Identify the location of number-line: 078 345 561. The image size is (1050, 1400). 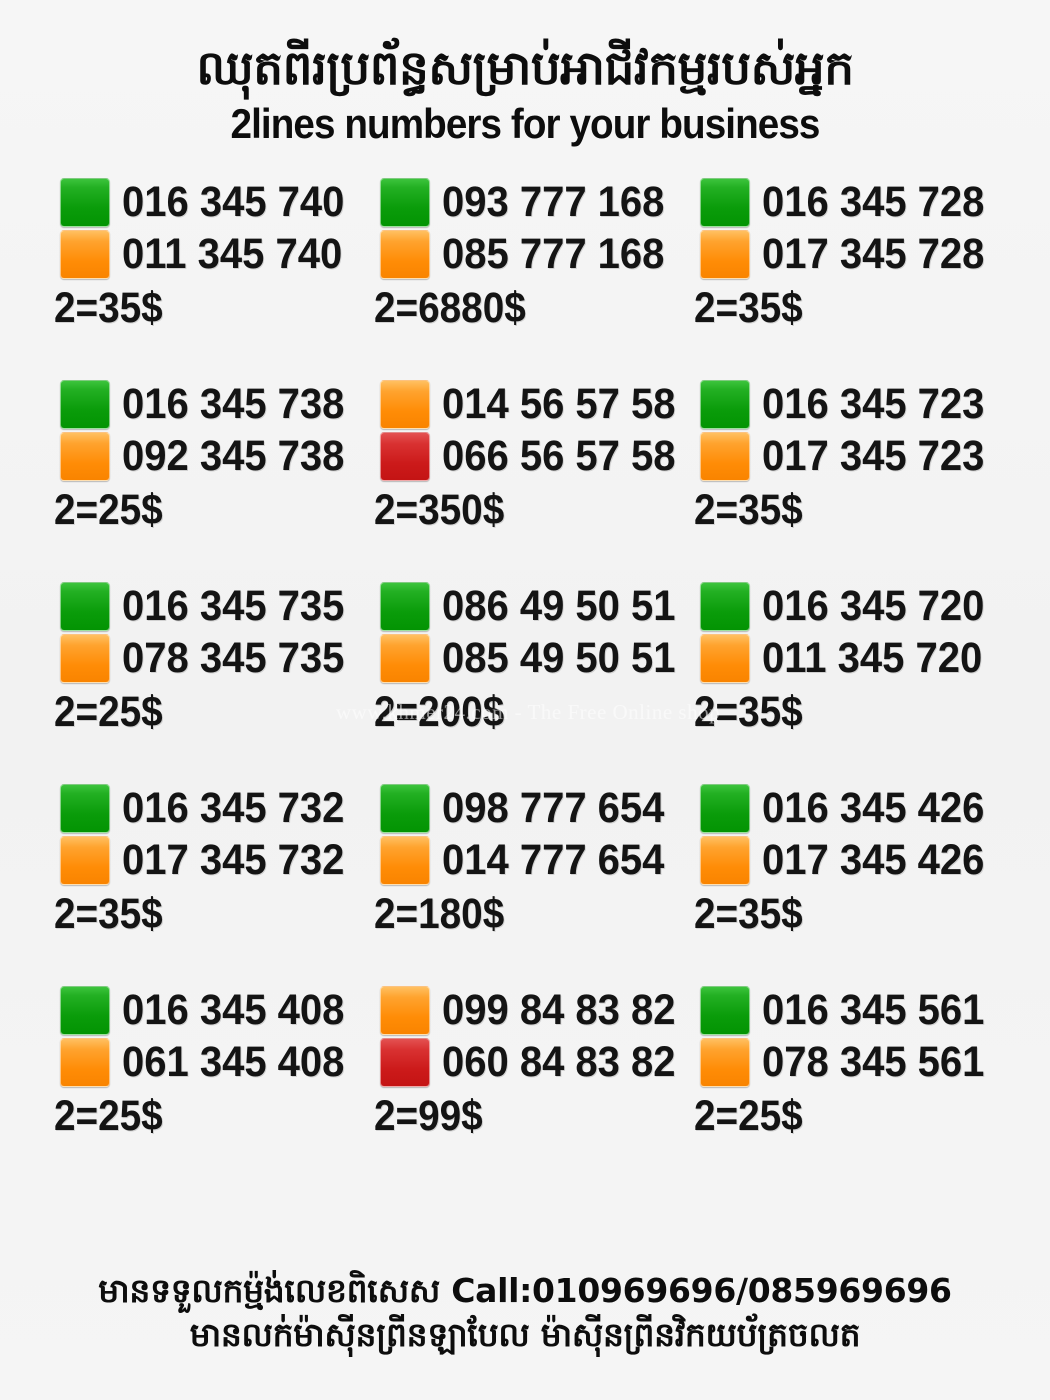
(860, 1062).